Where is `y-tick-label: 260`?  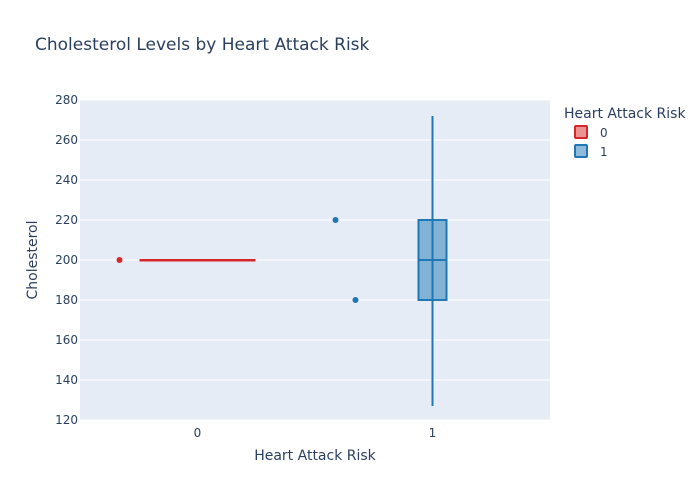
y-tick-label: 260 is located at coordinates (66, 140).